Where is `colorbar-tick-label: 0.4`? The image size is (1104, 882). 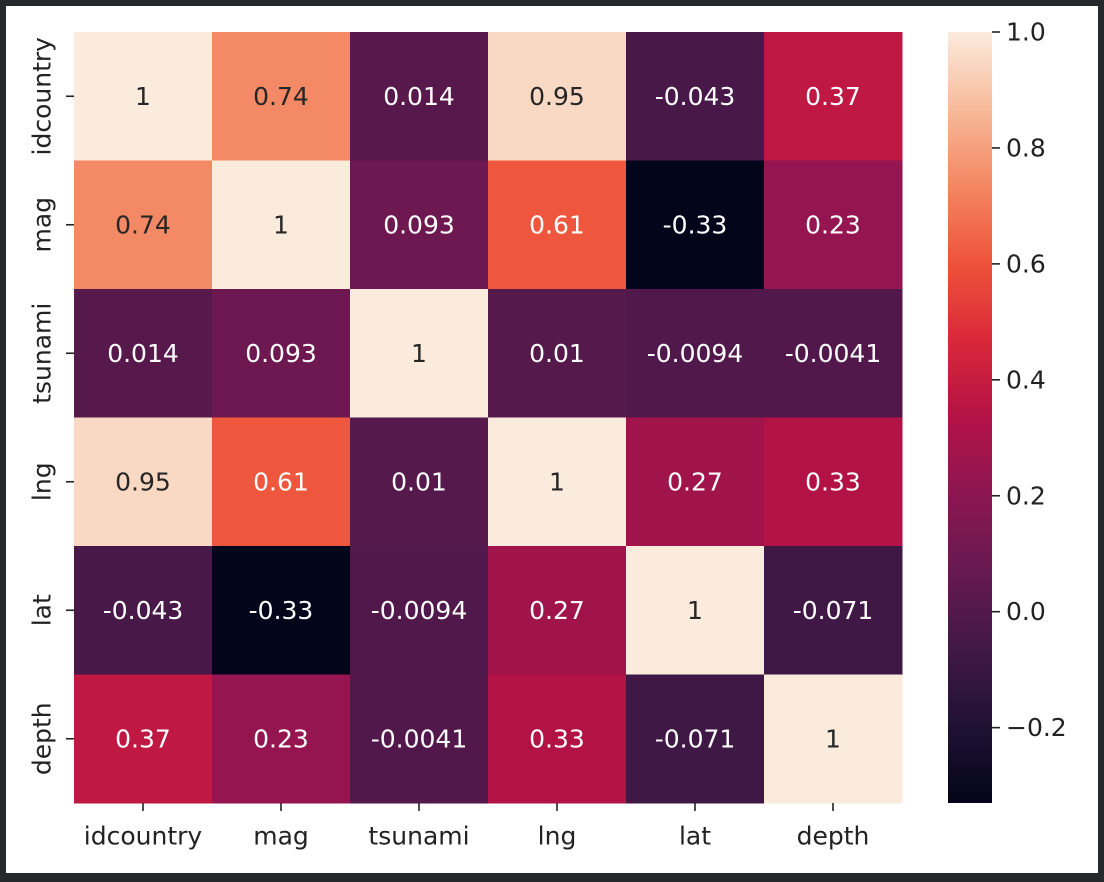
colorbar-tick-label: 0.4 is located at coordinates (1026, 379).